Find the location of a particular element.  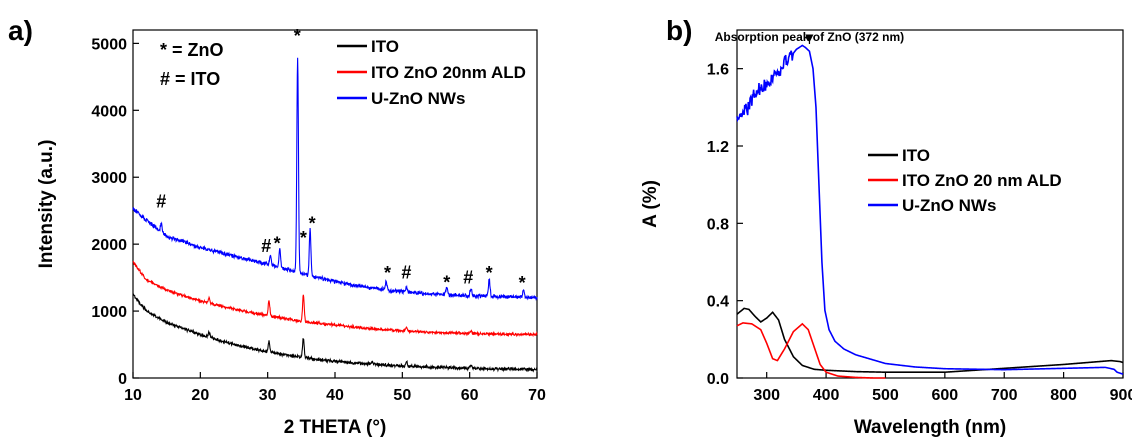

panel-b-y-axis-title: A (%) is located at coordinates (650, 204).